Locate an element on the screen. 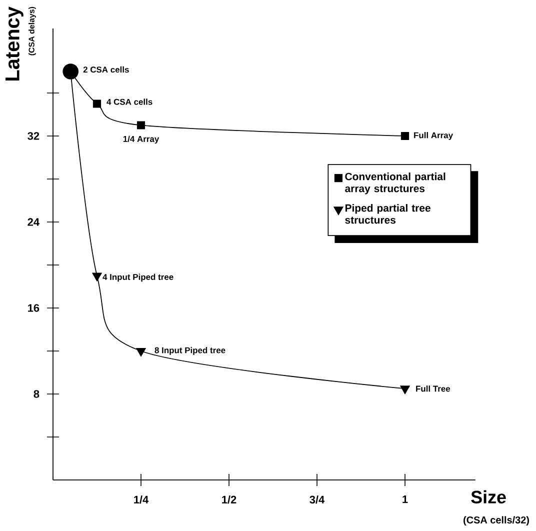 Image resolution: width=536 pixels, height=531 pixels. annotation: 4 CSA cells is located at coordinates (129, 101).